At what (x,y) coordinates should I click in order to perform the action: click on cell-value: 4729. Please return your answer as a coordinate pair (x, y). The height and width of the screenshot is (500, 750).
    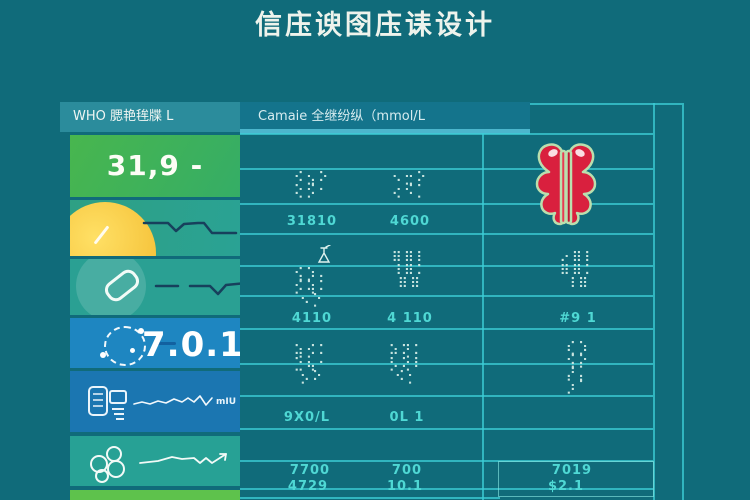
    Looking at the image, I should click on (308, 486).